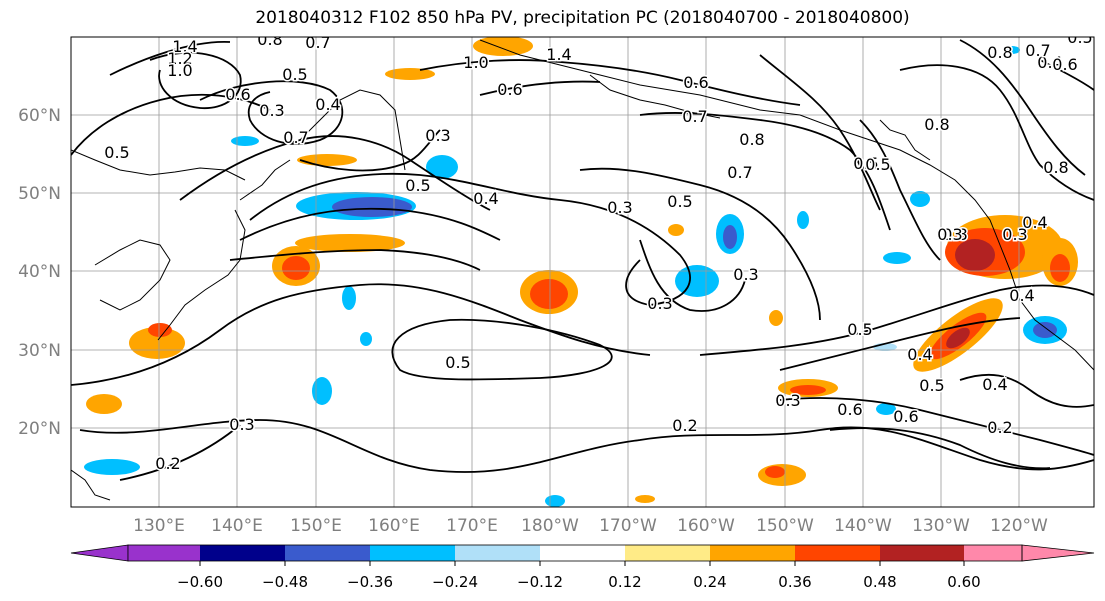  Describe the element at coordinates (179, 58) in the screenshot. I see `contour-label: 1.2` at that location.